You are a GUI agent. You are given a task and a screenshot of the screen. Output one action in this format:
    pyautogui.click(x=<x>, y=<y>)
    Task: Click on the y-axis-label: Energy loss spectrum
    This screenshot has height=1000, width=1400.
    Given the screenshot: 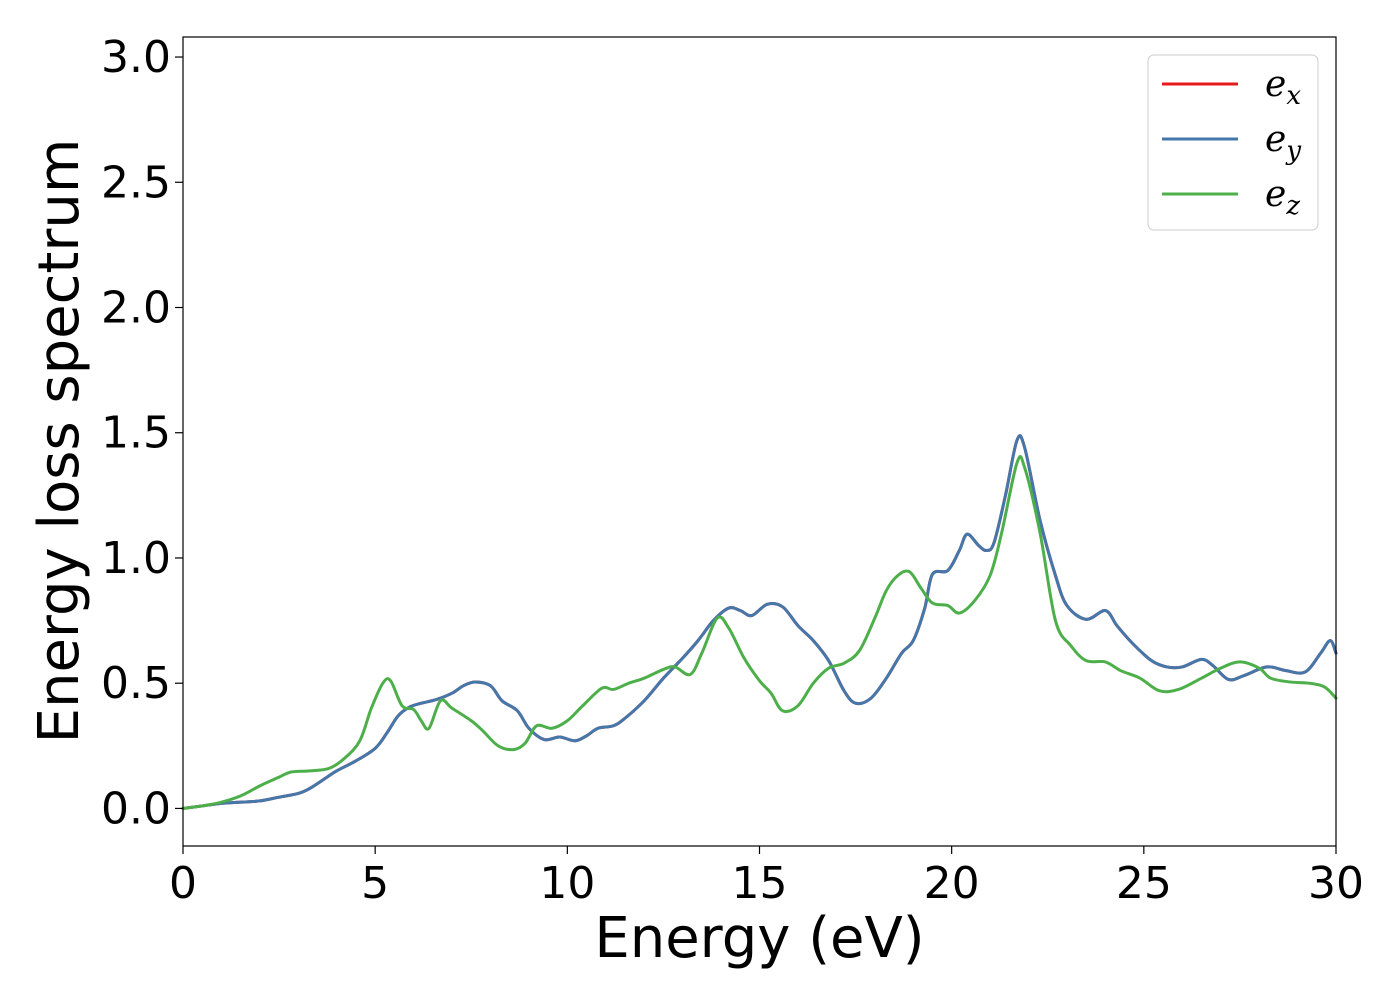 What is the action you would take?
    pyautogui.click(x=59, y=441)
    